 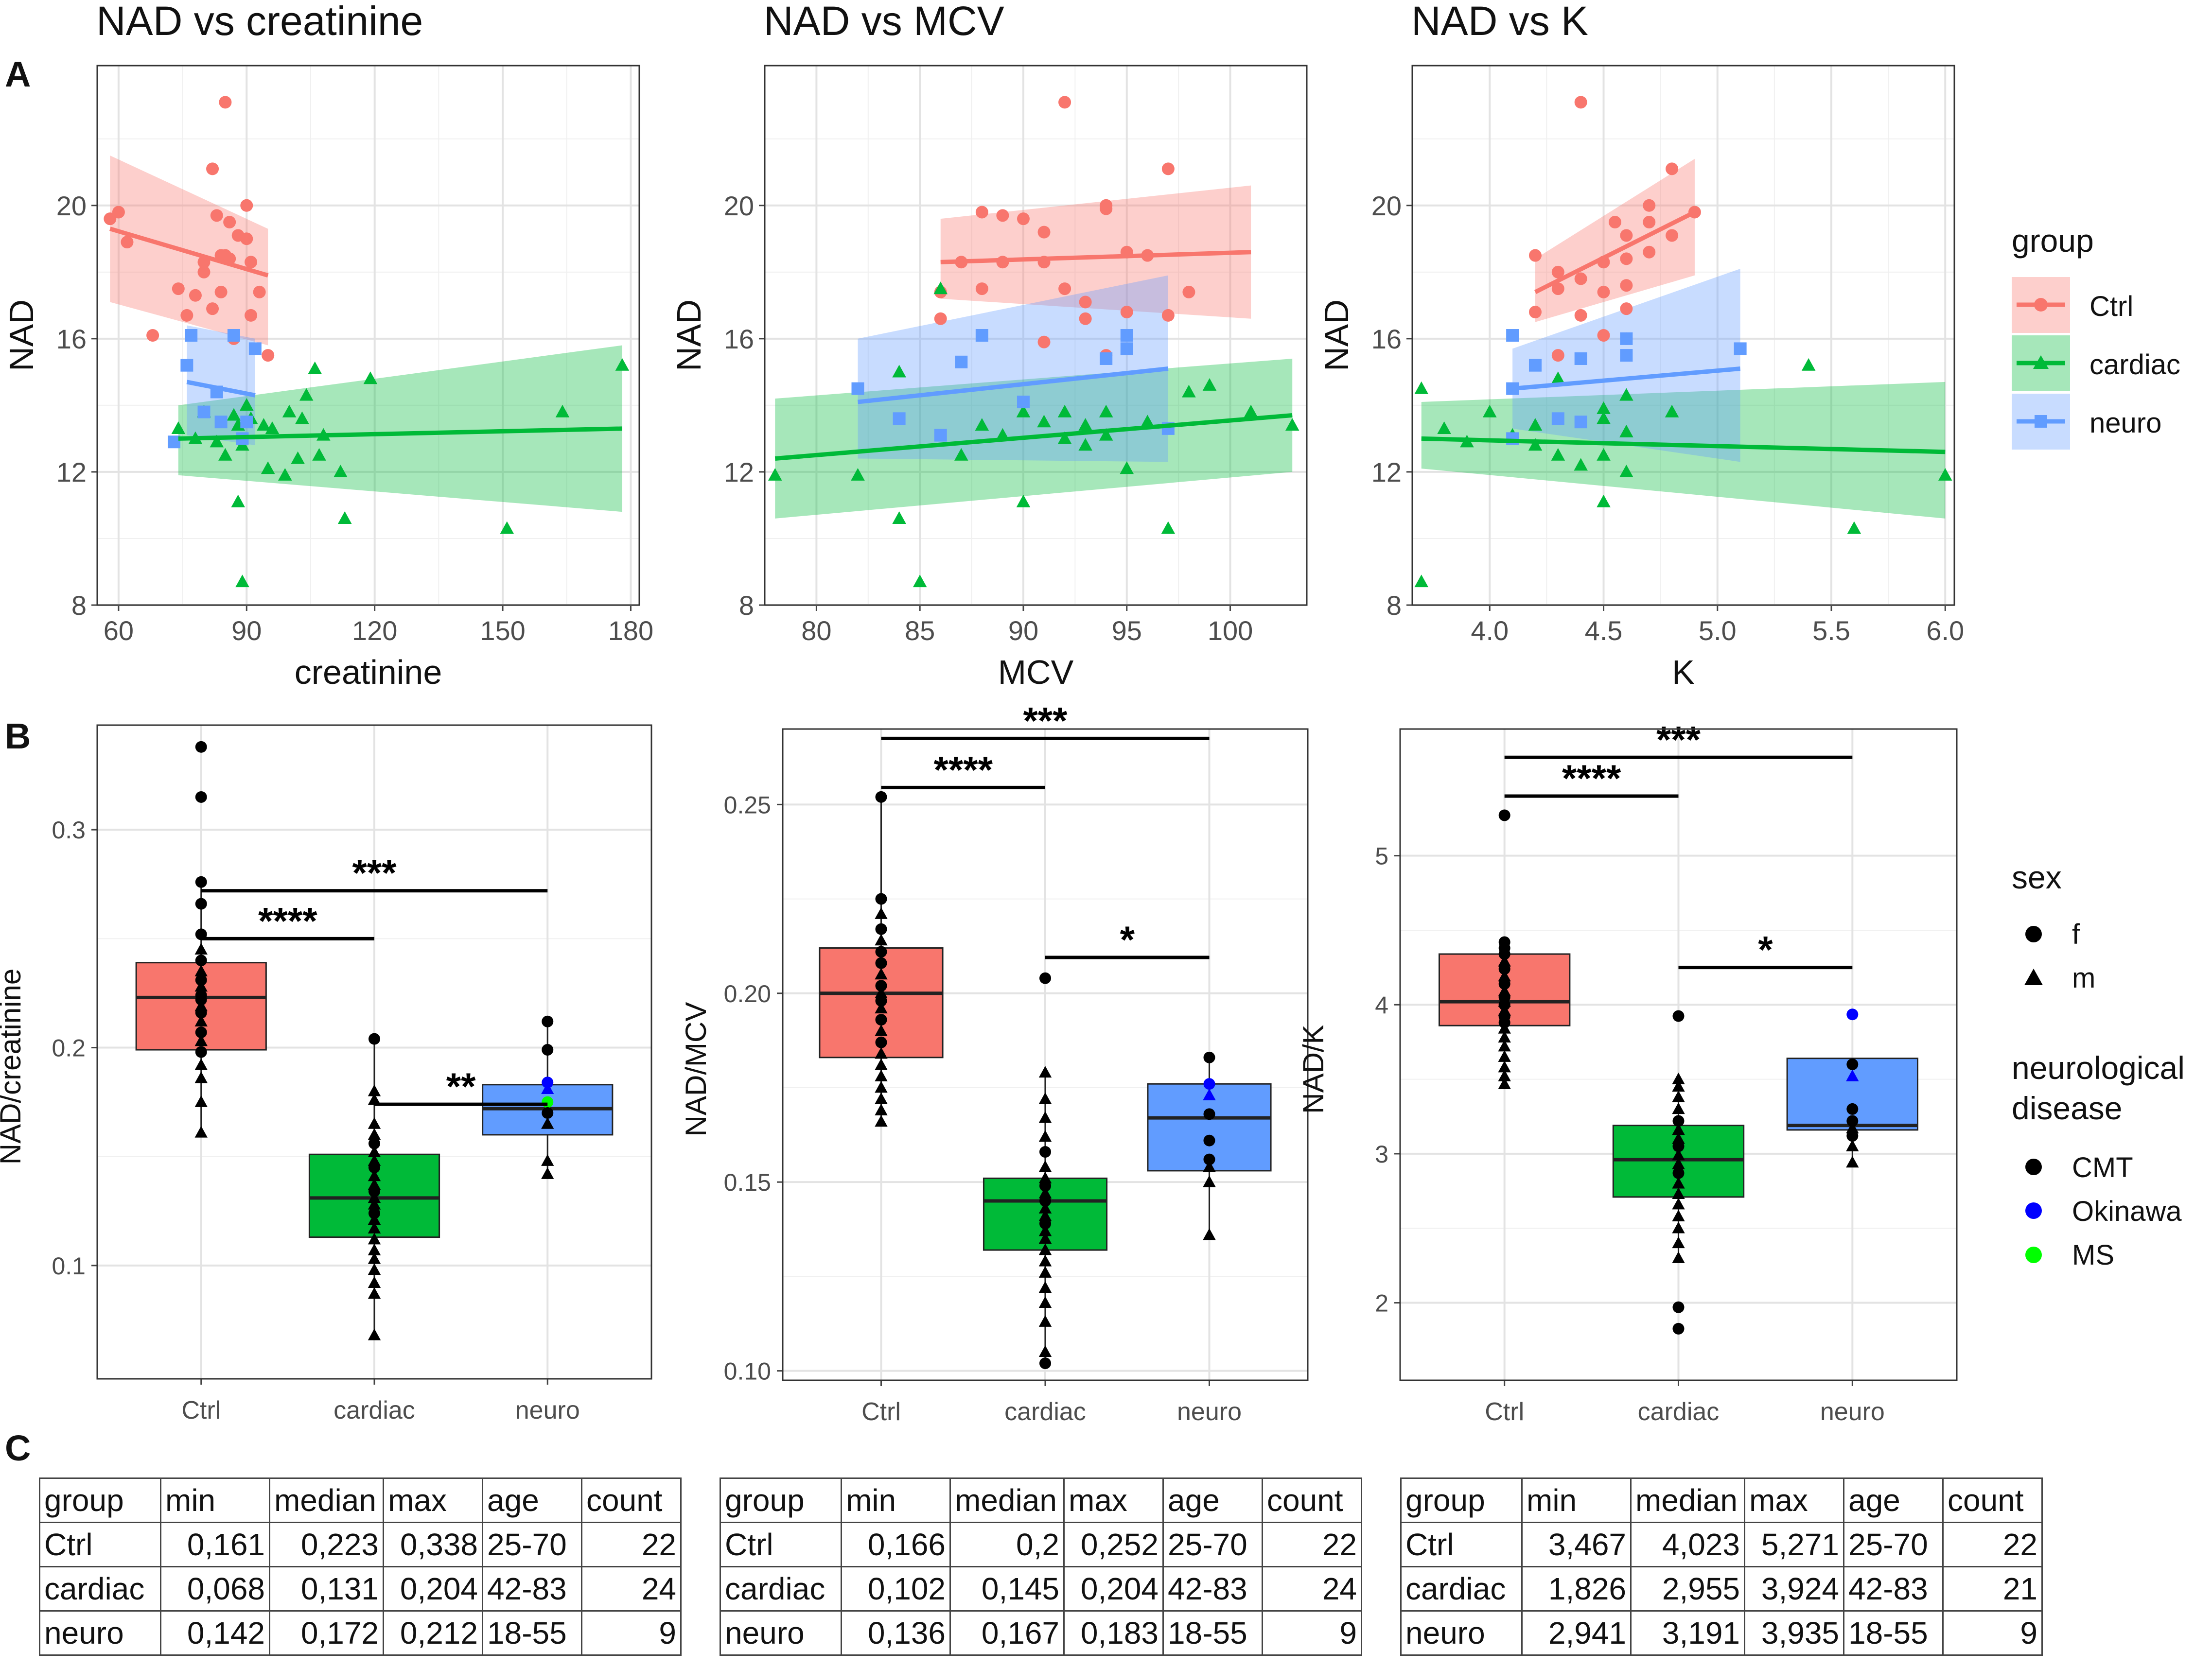 I want to click on significance-label: *, so click(x=1127, y=939).